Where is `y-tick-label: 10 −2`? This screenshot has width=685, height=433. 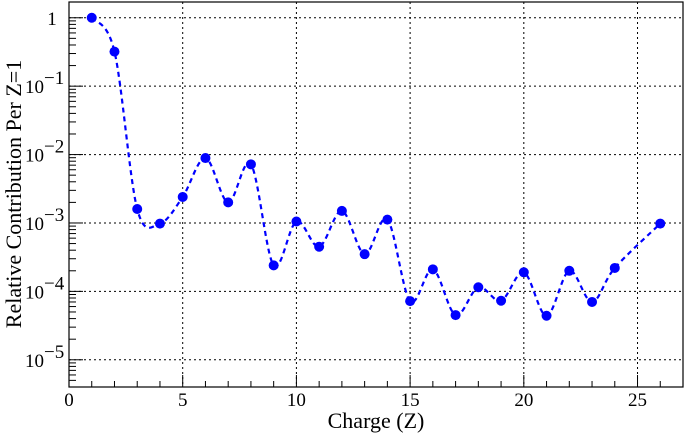
y-tick-label: 10 −2 is located at coordinates (44, 152).